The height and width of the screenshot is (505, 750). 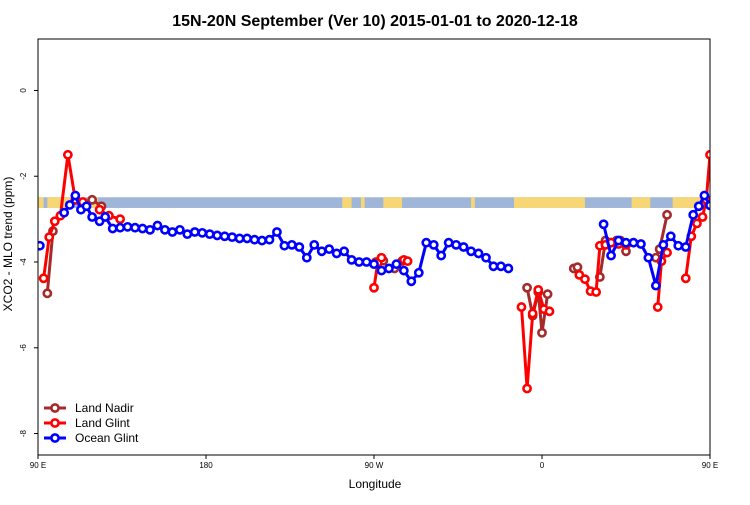 What do you see at coordinates (375, 484) in the screenshot?
I see `x-axis-label: Longitude` at bounding box center [375, 484].